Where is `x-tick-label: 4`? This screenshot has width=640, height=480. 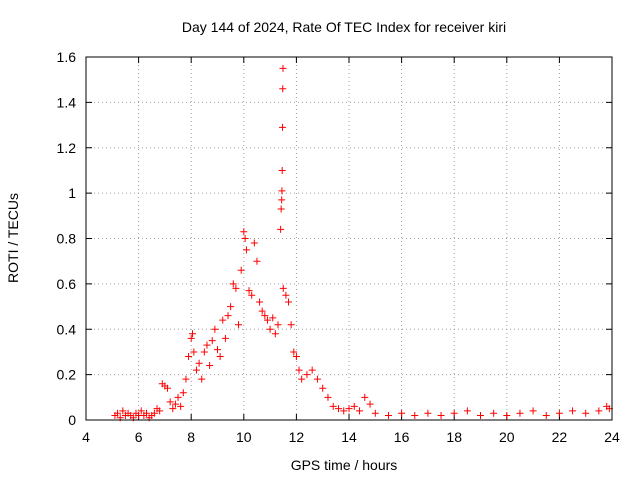
x-tick-label: 4 is located at coordinates (86, 437).